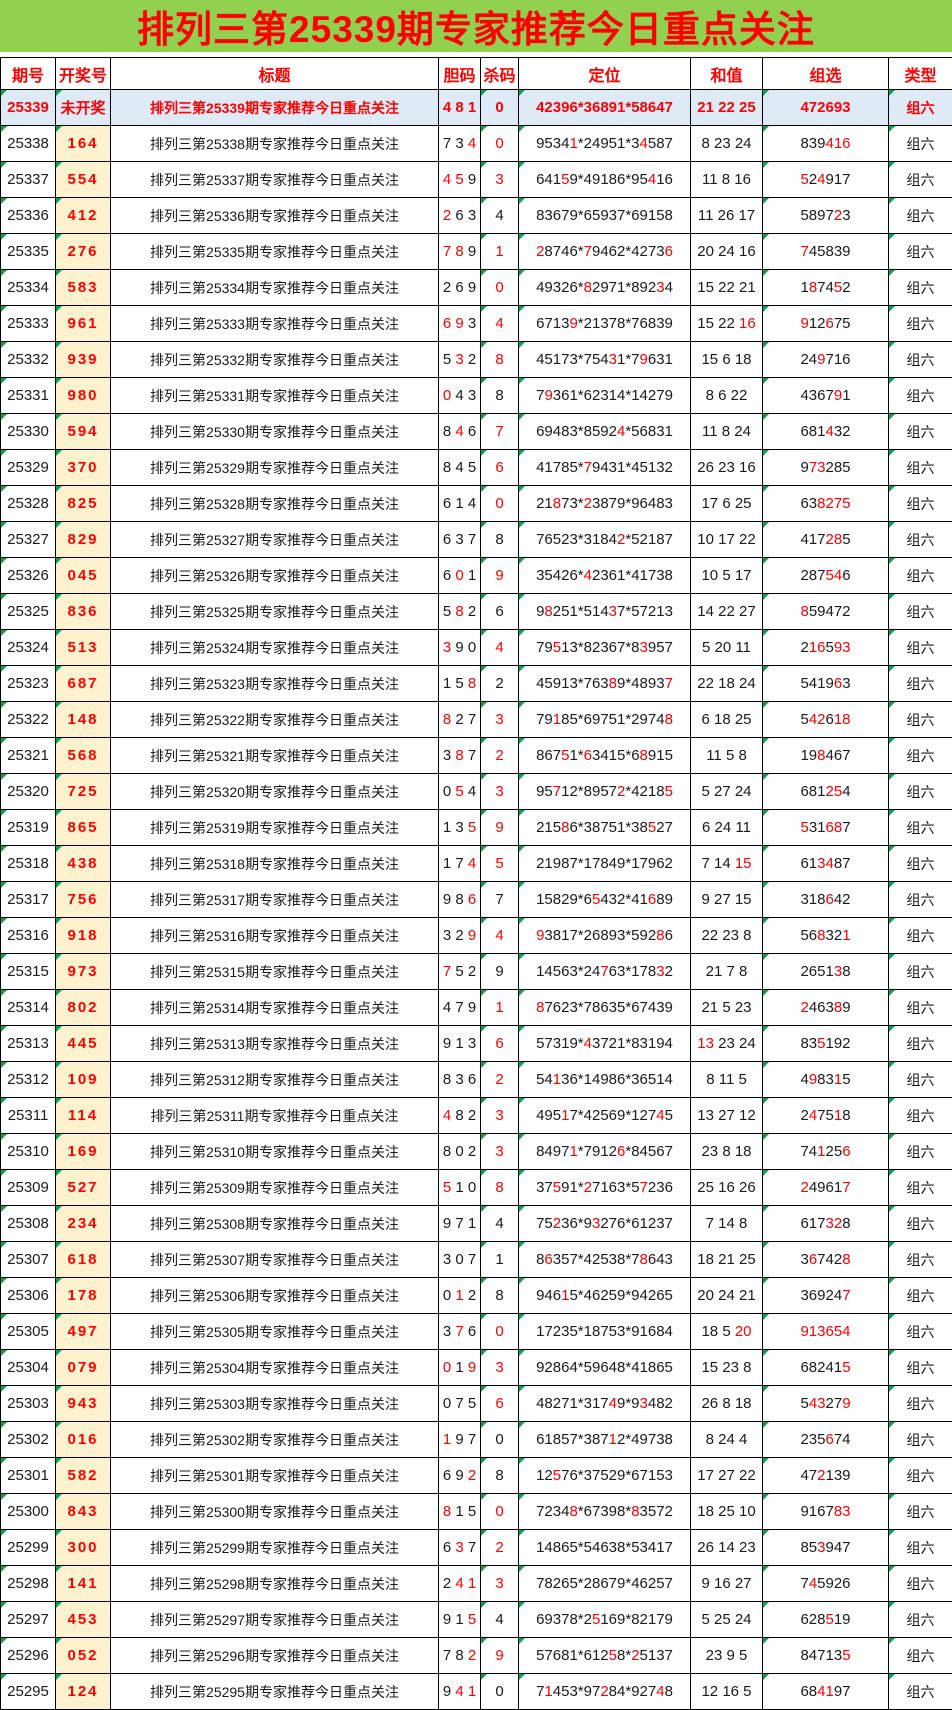 Image resolution: width=952 pixels, height=1710 pixels. What do you see at coordinates (447, 1367) in the screenshot?
I see `hot-digit: 0` at bounding box center [447, 1367].